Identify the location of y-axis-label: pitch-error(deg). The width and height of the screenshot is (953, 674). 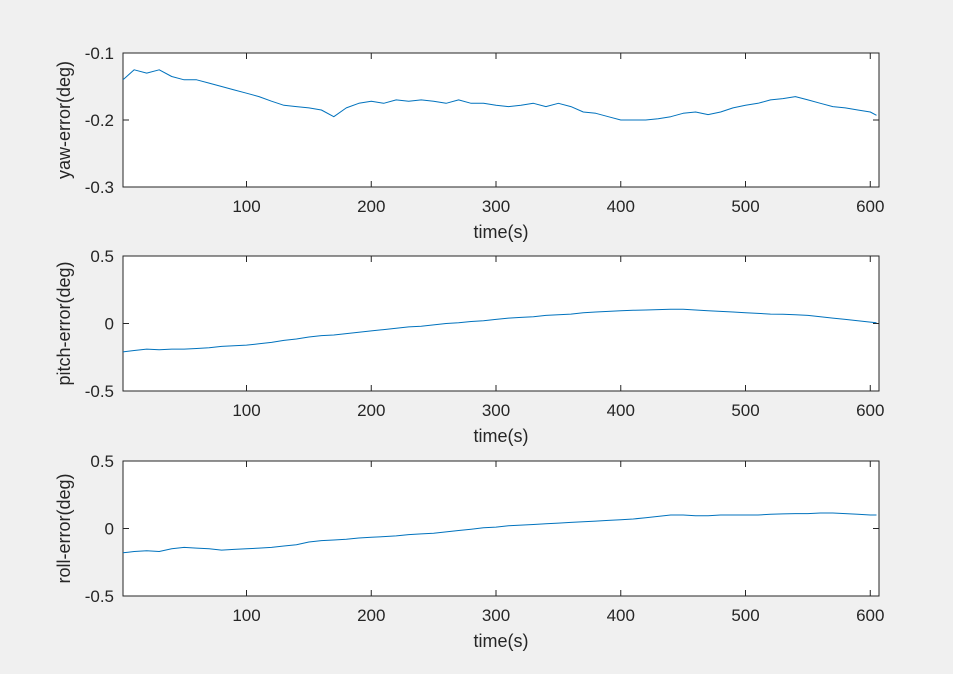
(64, 323).